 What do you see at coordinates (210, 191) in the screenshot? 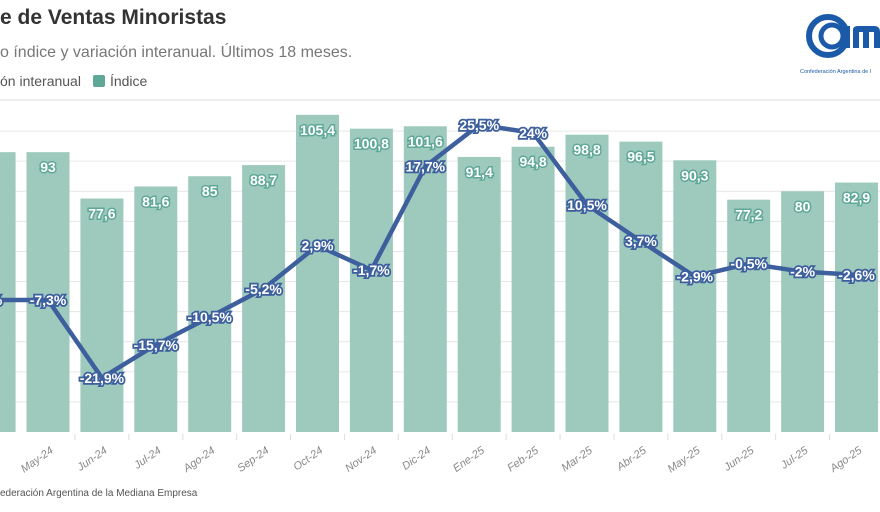
I see `bar-value-label: 85` at bounding box center [210, 191].